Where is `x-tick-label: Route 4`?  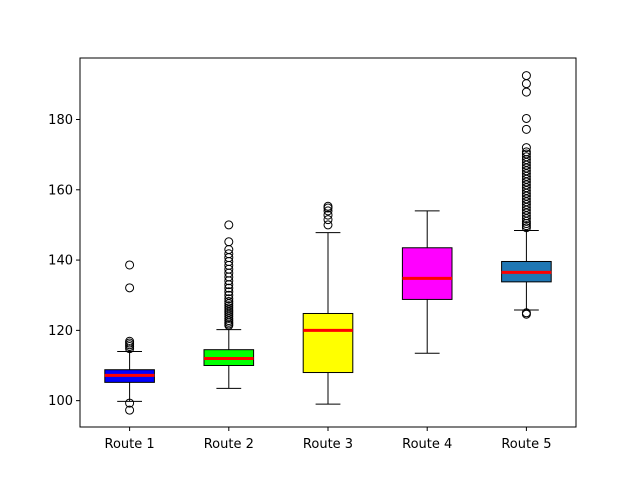 x-tick-label: Route 4 is located at coordinates (427, 444).